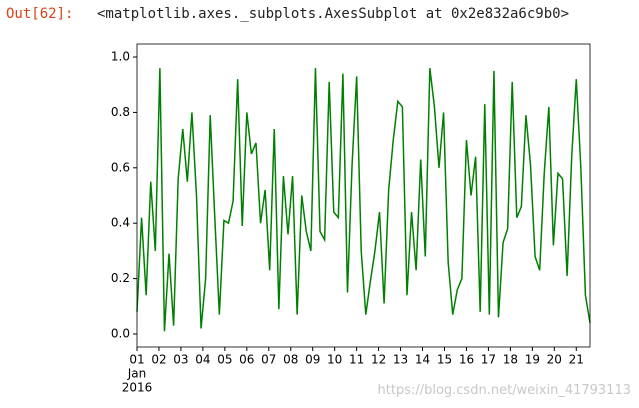  What do you see at coordinates (334, 360) in the screenshot?
I see `x-tick-label: 10` at bounding box center [334, 360].